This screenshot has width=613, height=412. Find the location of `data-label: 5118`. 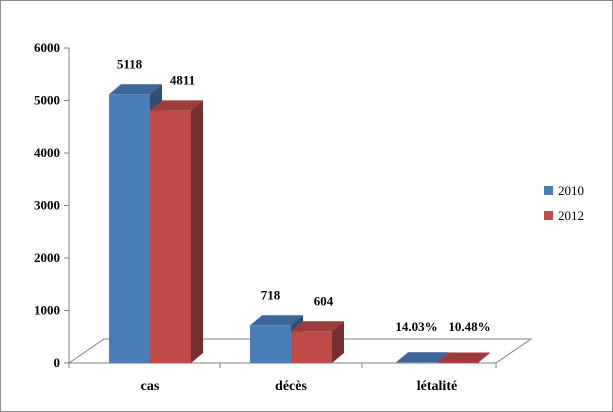

data-label: 5118 is located at coordinates (130, 63).